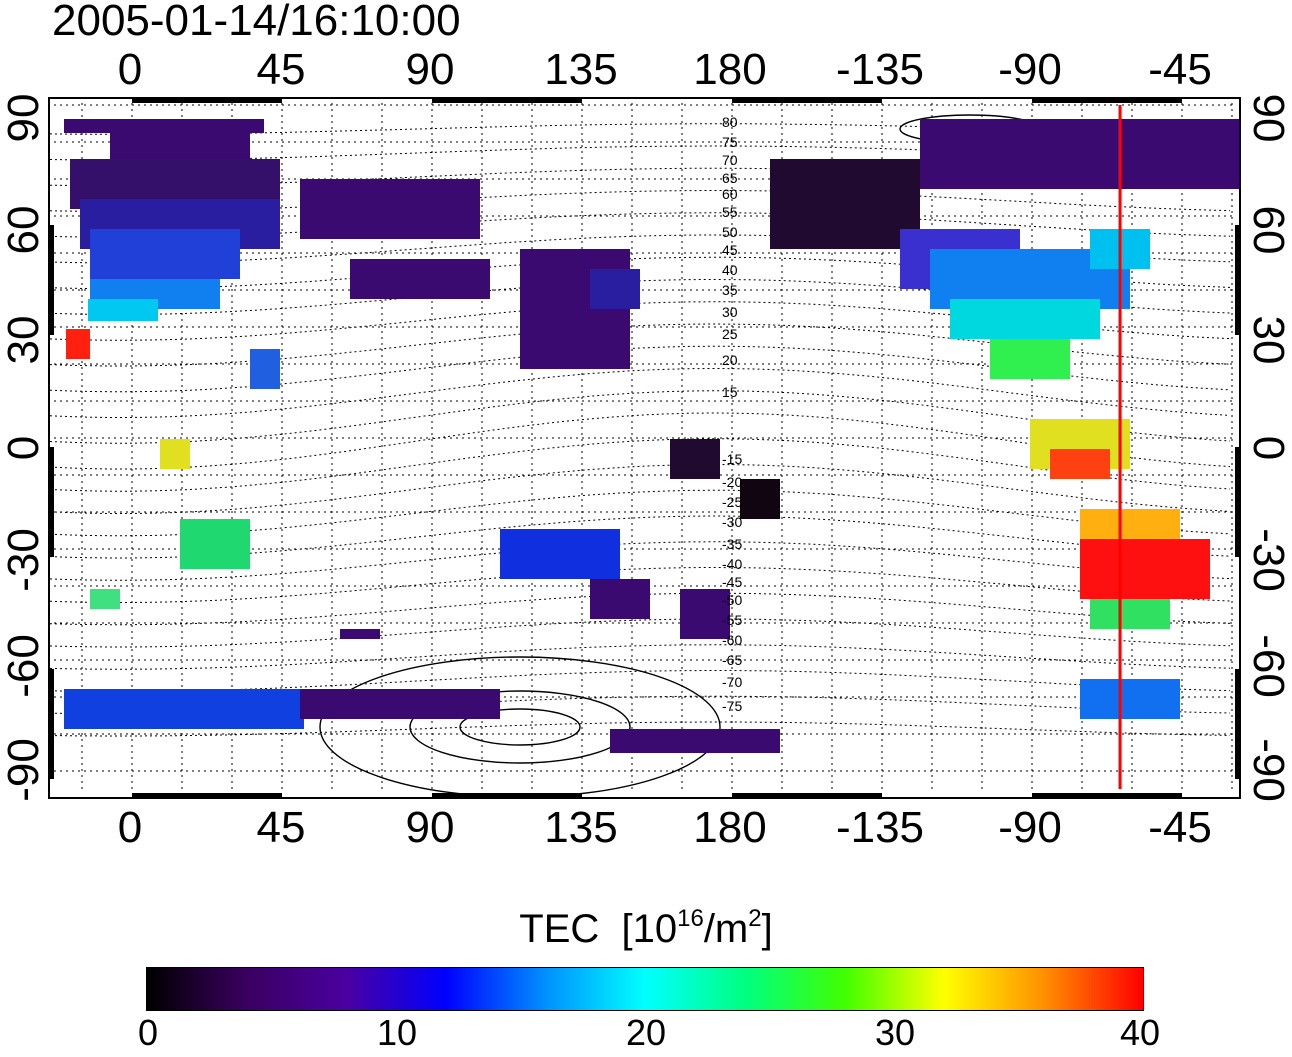  I want to click on bottom-longitude-label: 0, so click(130, 827).